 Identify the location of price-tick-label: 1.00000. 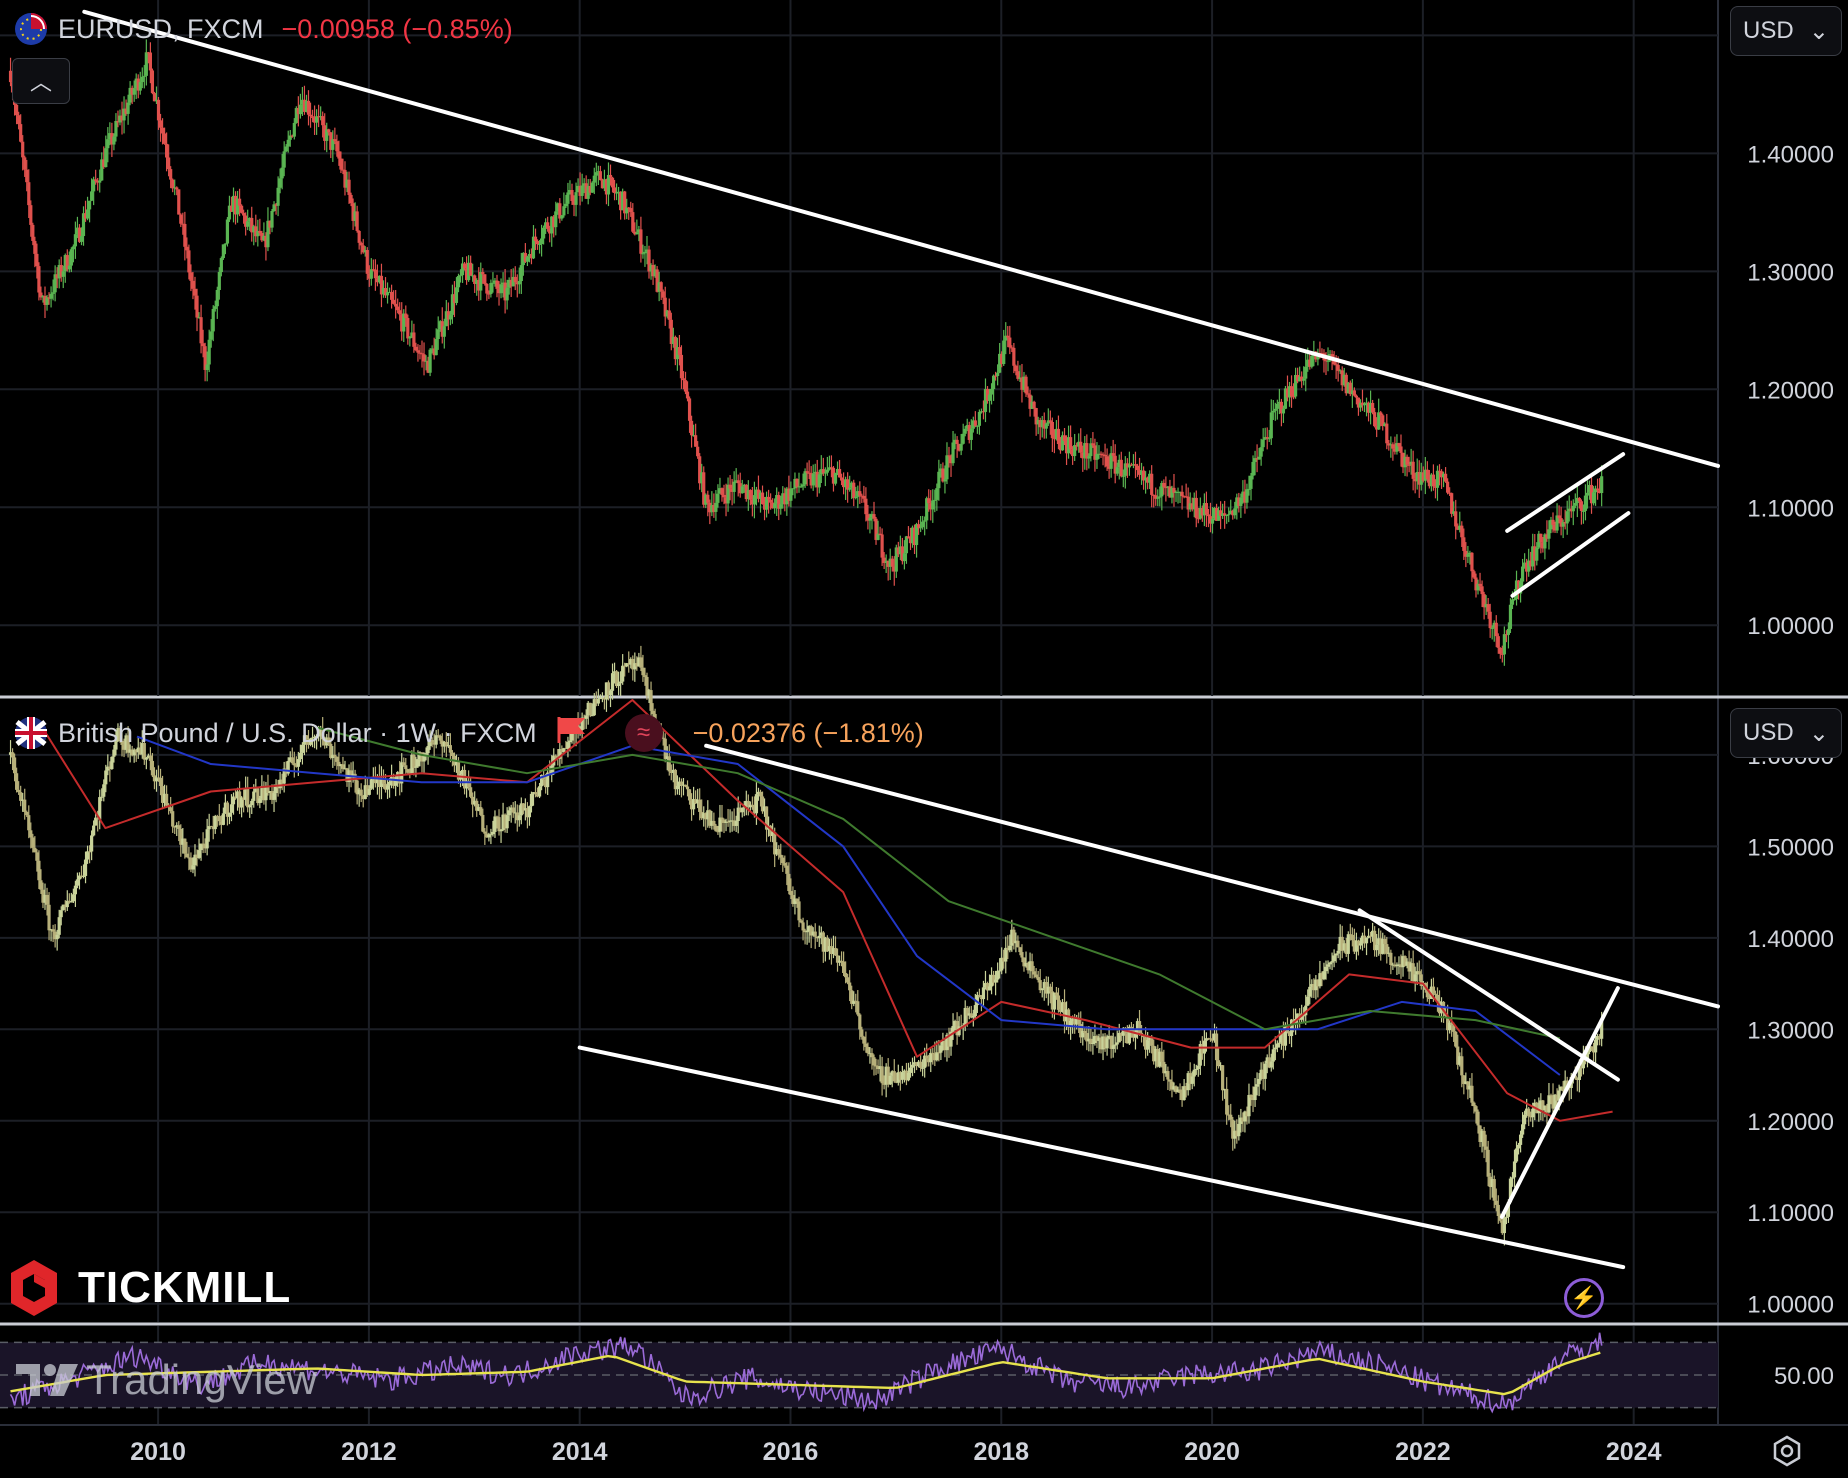
(1790, 1305).